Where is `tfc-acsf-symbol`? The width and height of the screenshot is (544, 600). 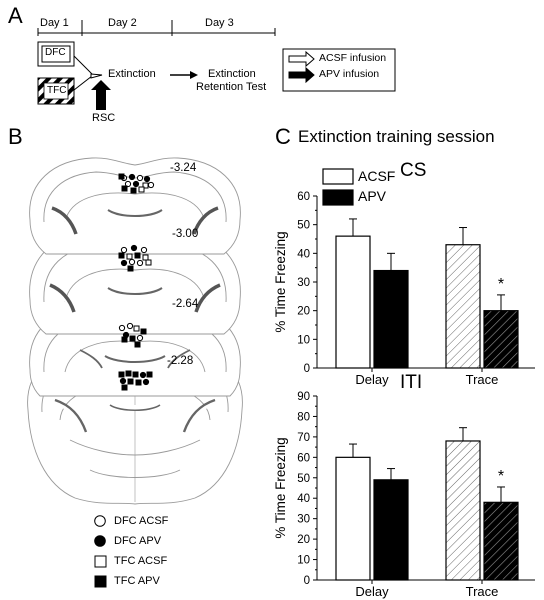 tfc-acsf-symbol is located at coordinates (100, 561).